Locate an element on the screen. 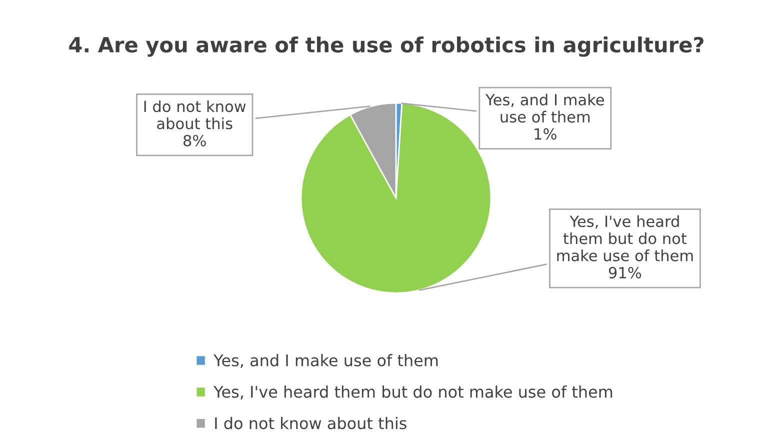 Image resolution: width=773 pixels, height=444 pixels. slice-label: I do not know about this is located at coordinates (195, 115).